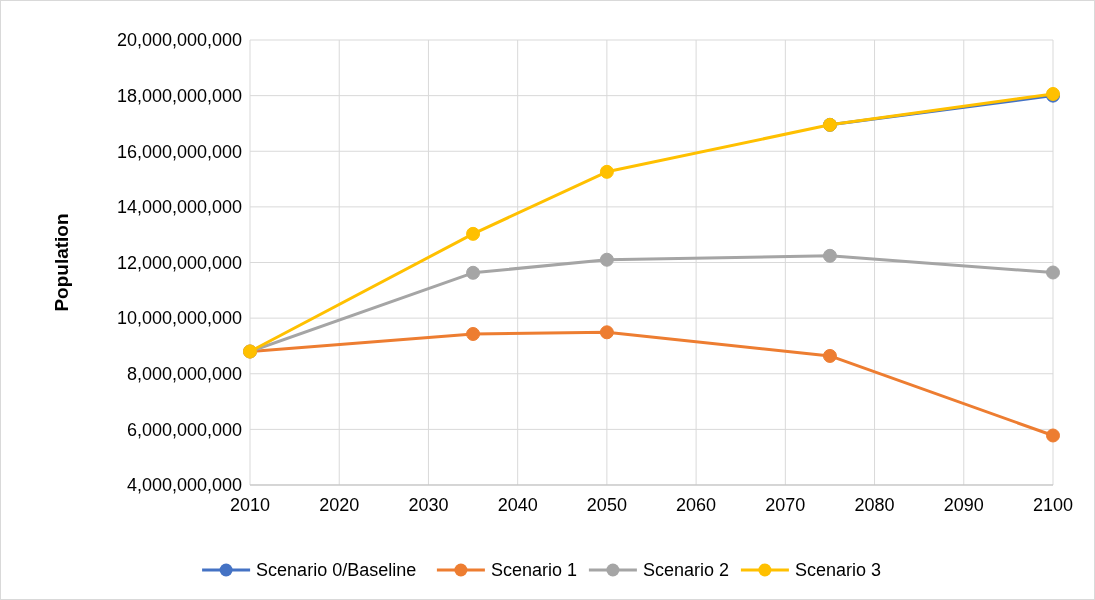 The image size is (1095, 600). What do you see at coordinates (179, 151) in the screenshot?
I see `y-tick-label: 16,000,000,000` at bounding box center [179, 151].